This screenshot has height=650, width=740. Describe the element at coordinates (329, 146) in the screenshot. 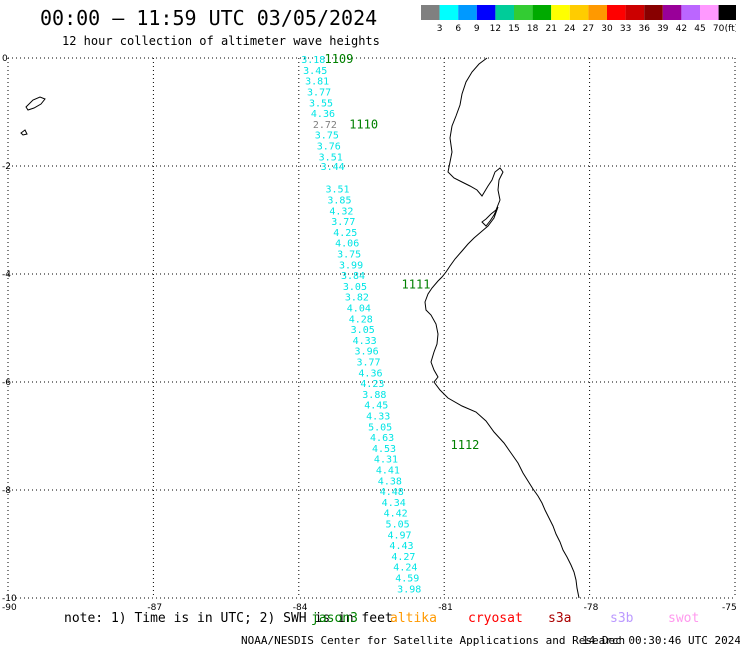

I see `wave-height-reading: 3.76` at that location.